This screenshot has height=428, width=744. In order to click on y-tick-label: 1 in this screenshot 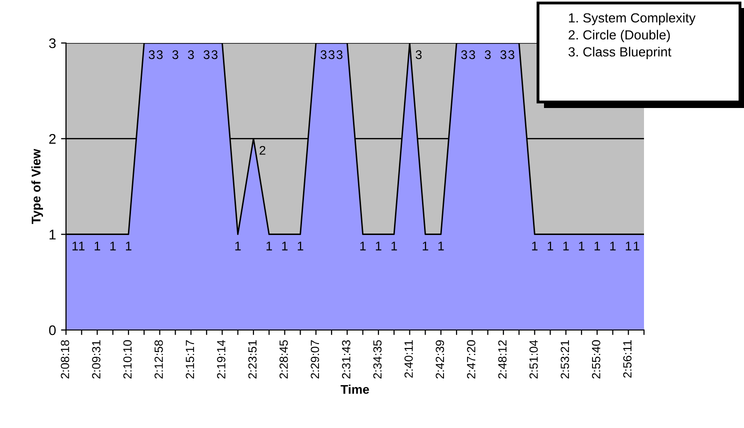, I will do `click(53, 235)`.